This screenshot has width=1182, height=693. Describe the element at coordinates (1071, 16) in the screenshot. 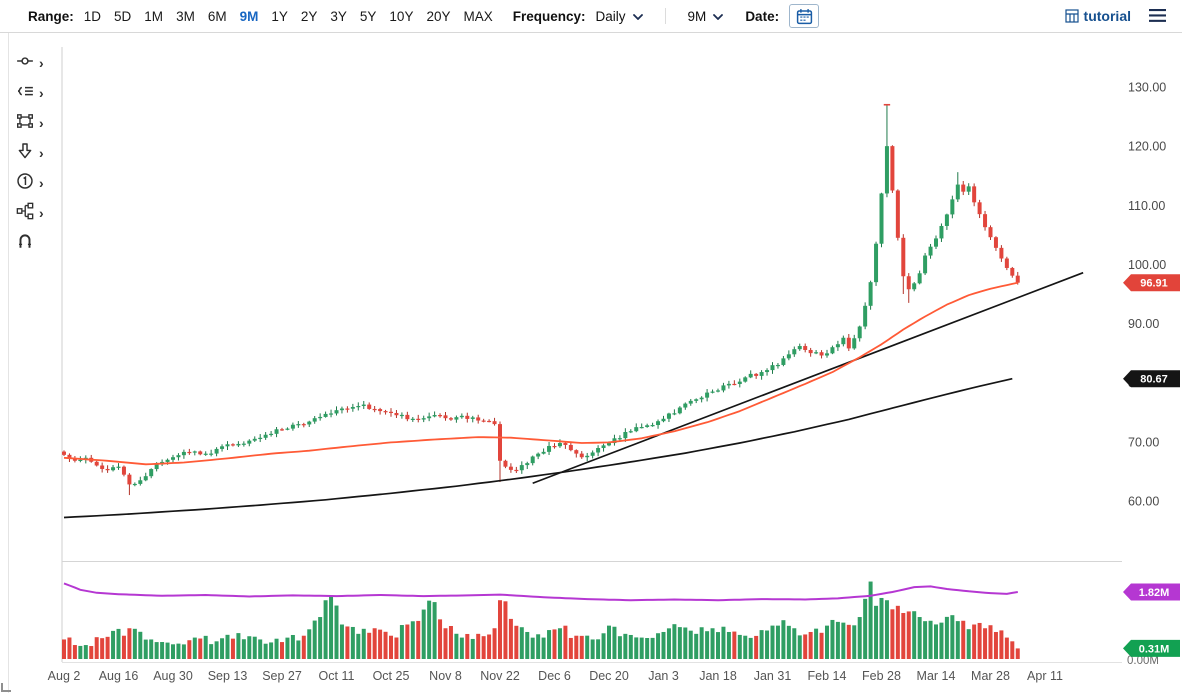

I see `tutorial-icon` at that location.